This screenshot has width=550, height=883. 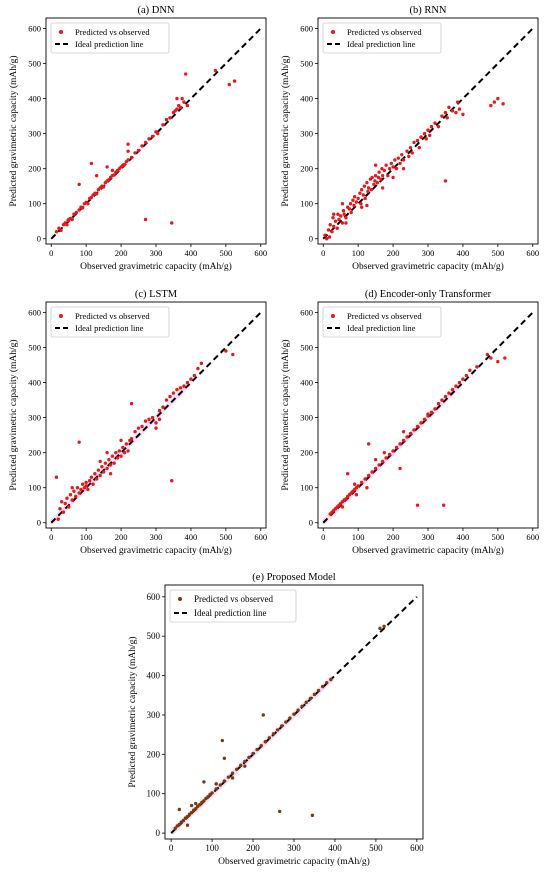 What do you see at coordinates (155, 10) in the screenshot?
I see `panel-title: (a) DNN` at bounding box center [155, 10].